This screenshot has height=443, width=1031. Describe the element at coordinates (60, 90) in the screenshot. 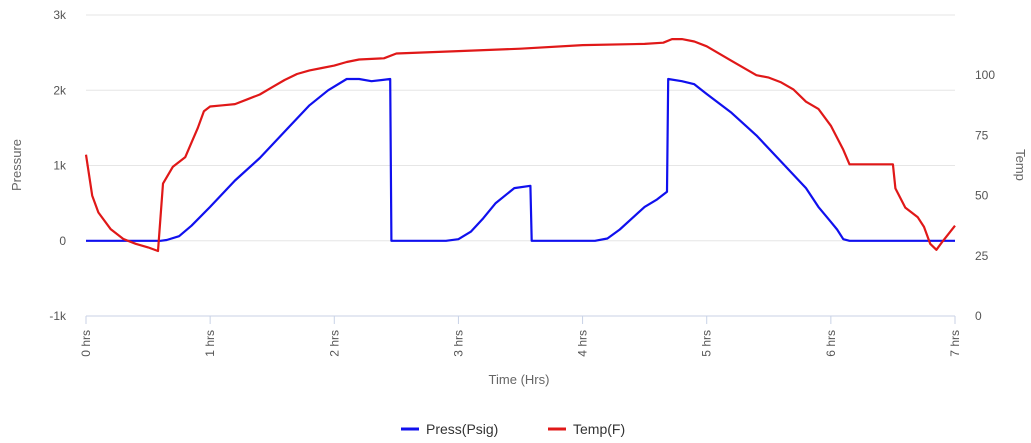

I see `y-left-tick-label: 2k` at that location.